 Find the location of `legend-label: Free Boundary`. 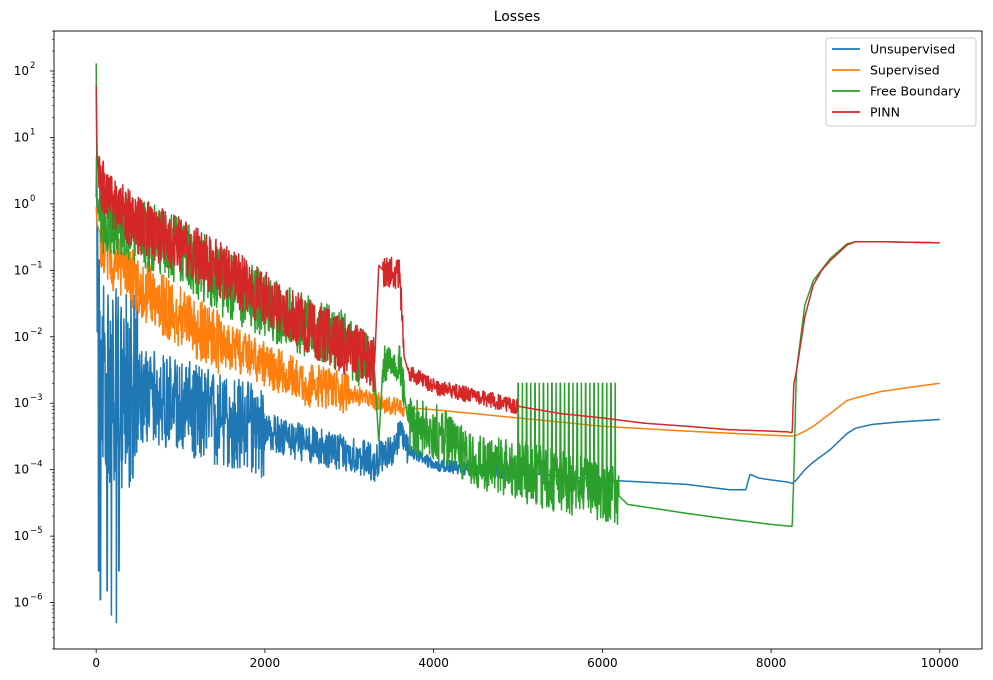

legend-label: Free Boundary is located at coordinates (915, 91).